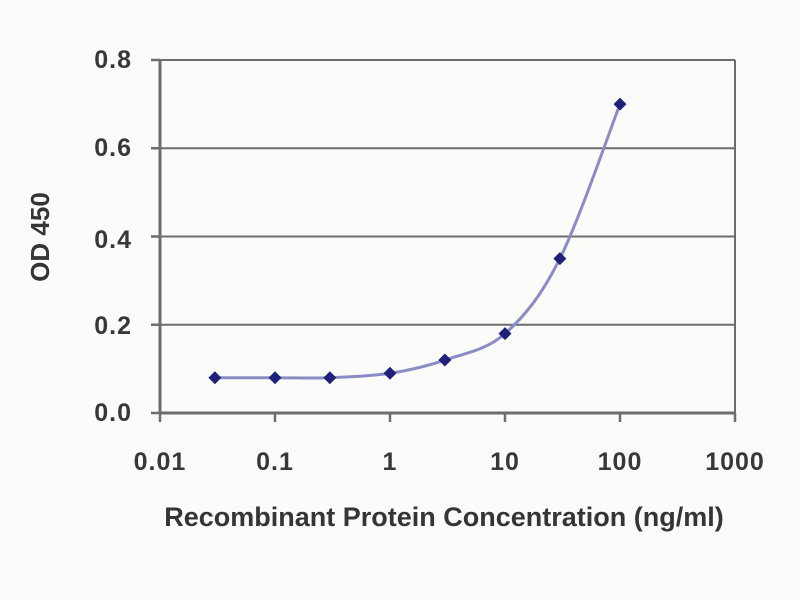 The height and width of the screenshot is (600, 800). Describe the element at coordinates (113, 240) in the screenshot. I see `y-tick-label-0.4: 0.4` at that location.